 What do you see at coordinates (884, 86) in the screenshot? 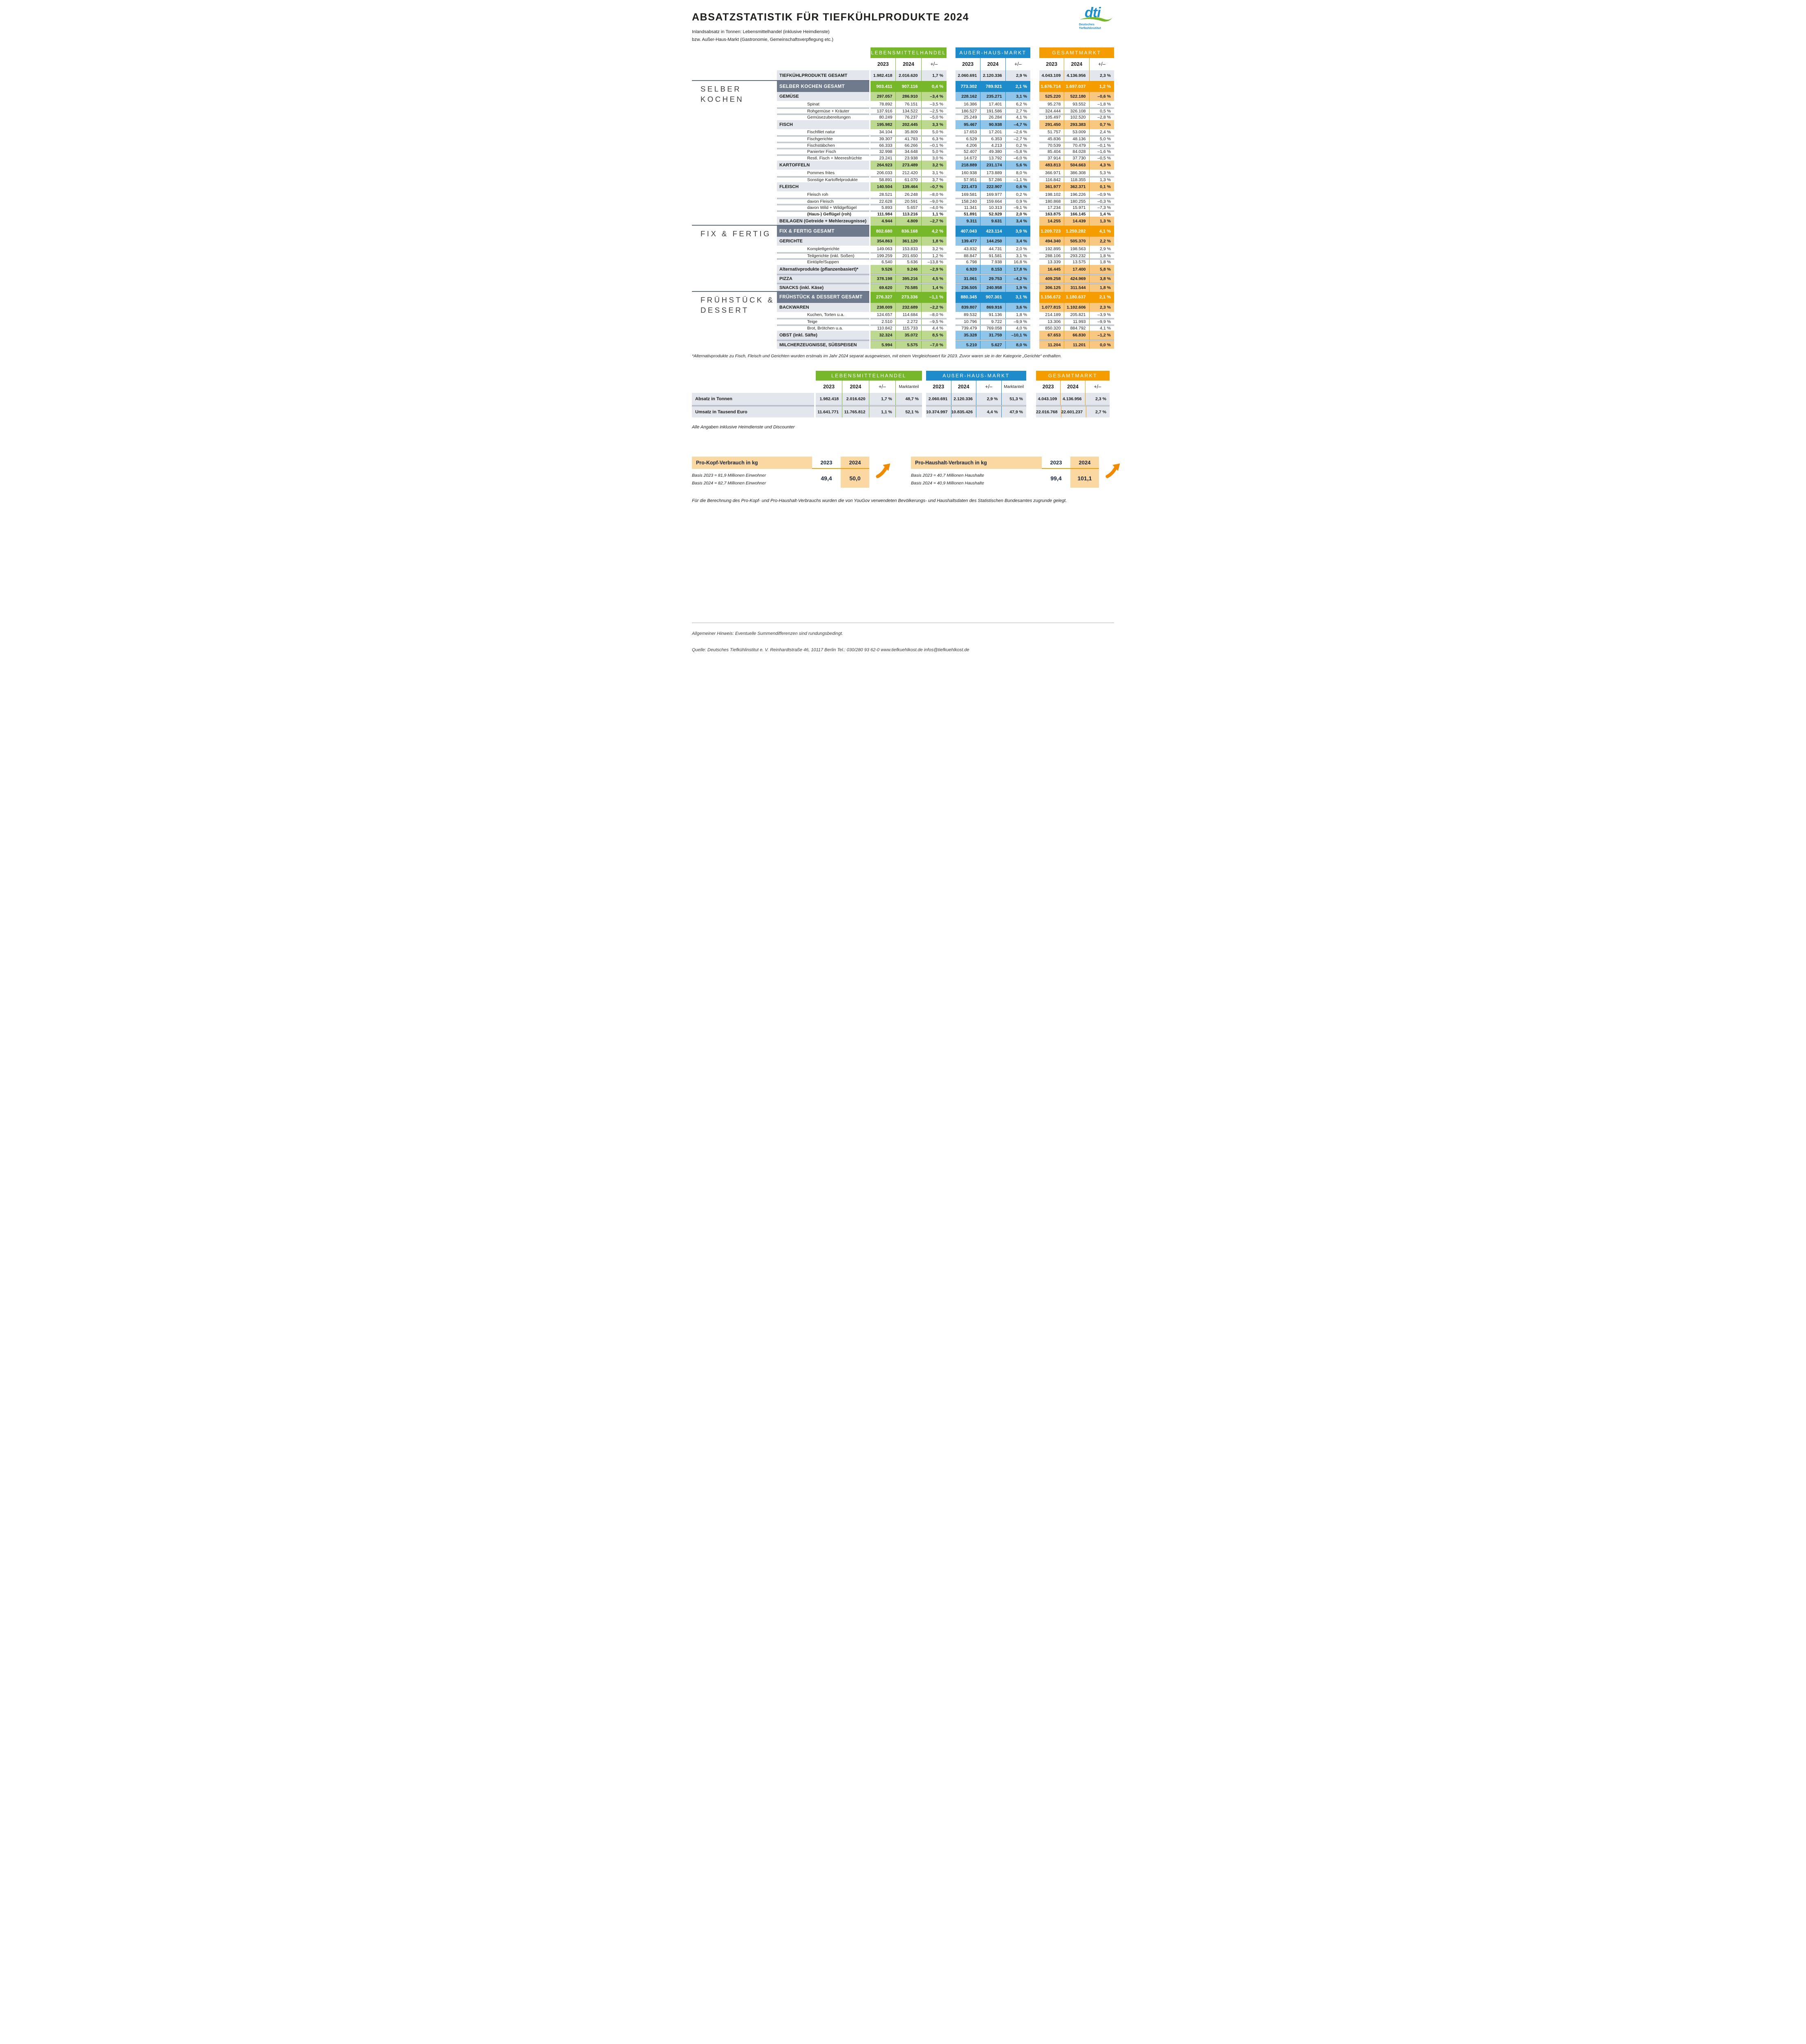
I see `value-2023: 903.411` at bounding box center [884, 86].